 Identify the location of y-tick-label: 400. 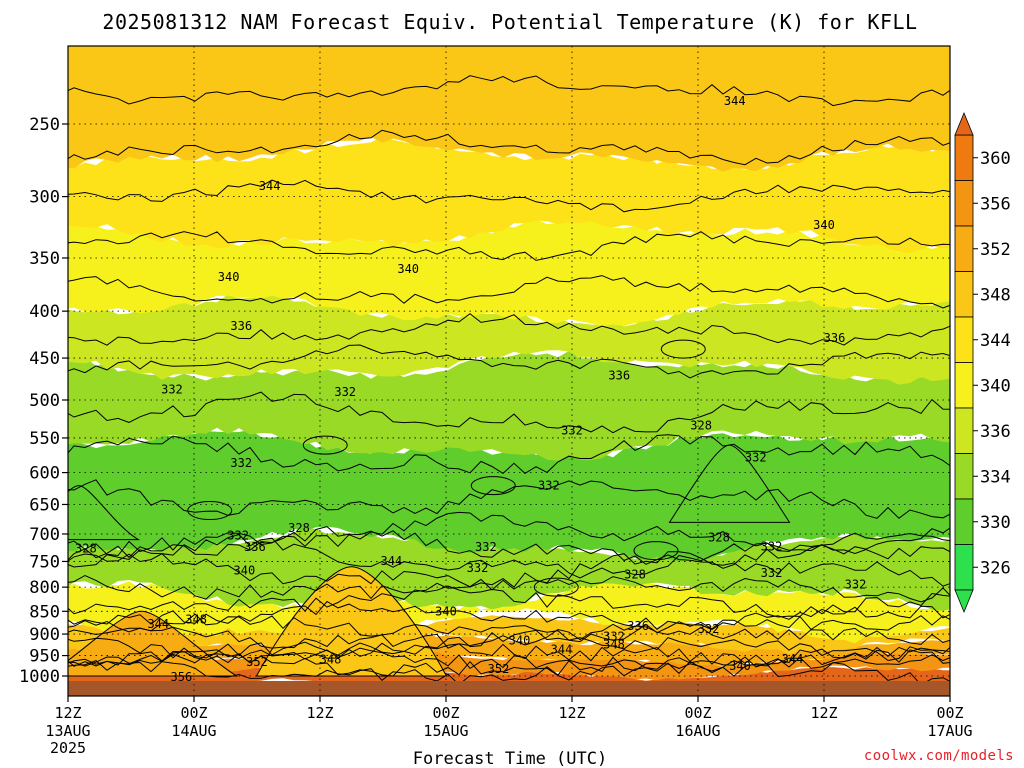
(44, 312).